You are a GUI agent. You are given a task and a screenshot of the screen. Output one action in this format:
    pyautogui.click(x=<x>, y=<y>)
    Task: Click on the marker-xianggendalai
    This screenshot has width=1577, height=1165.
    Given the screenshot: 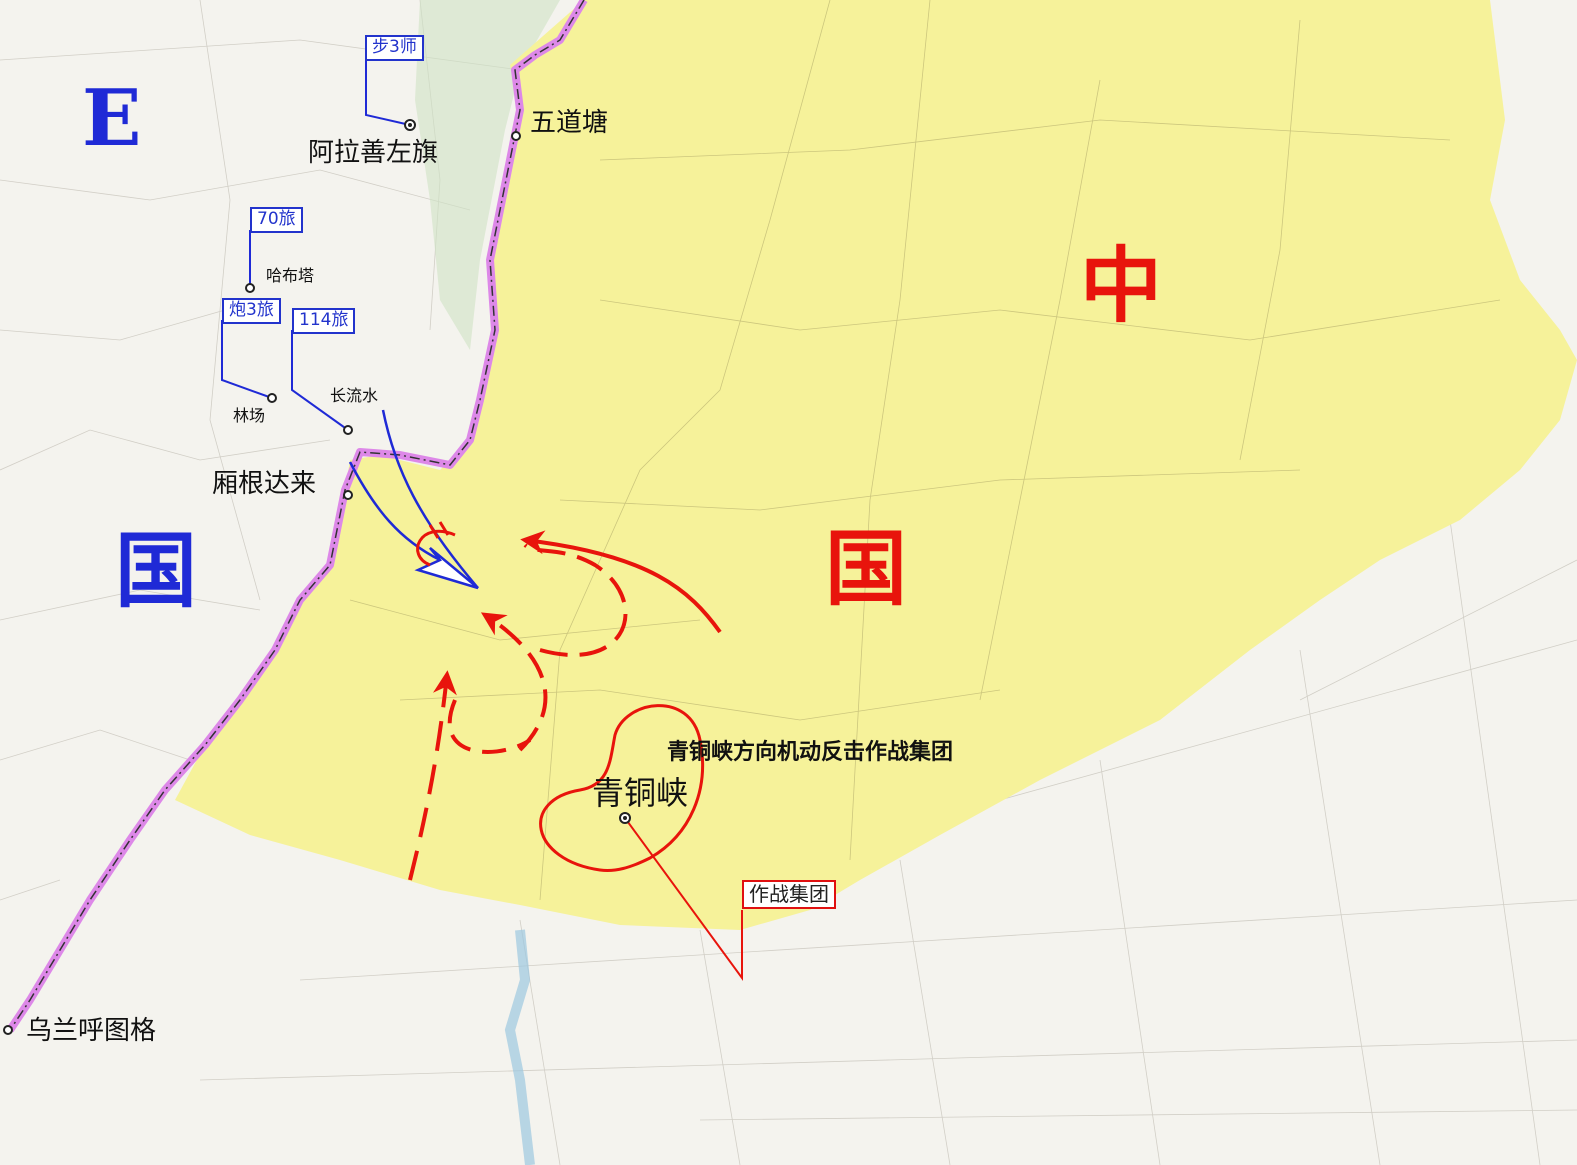 What is the action you would take?
    pyautogui.click(x=348, y=495)
    